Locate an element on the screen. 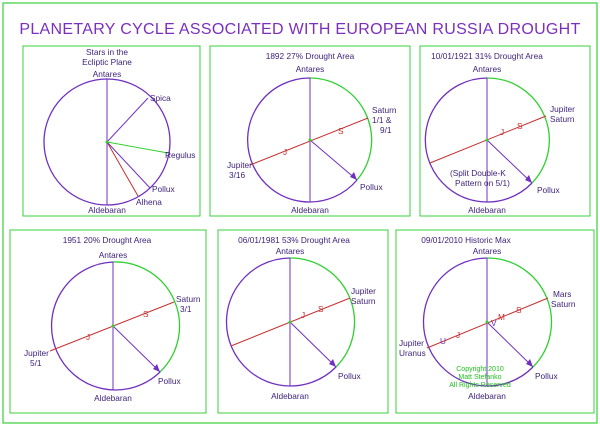  saturn-label-2: 1/1 & is located at coordinates (382, 120).